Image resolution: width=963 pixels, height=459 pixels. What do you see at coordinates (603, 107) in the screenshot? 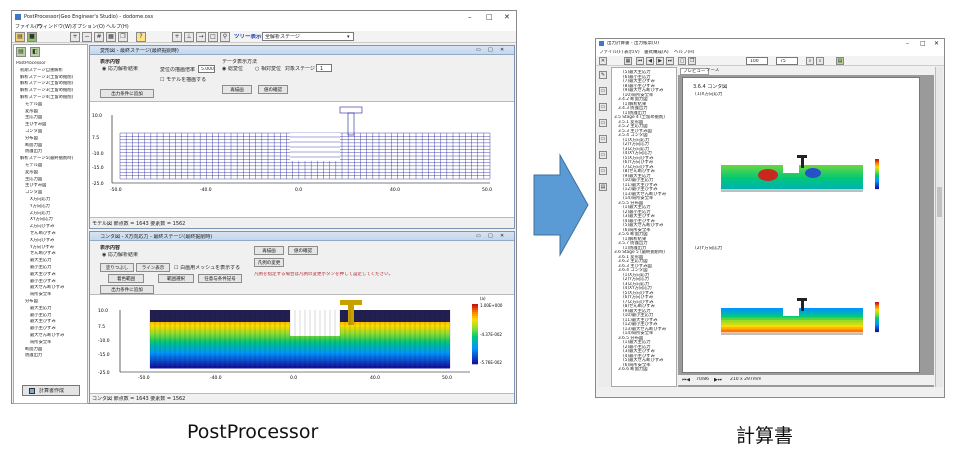
I see `side-tool-icon-3: ▭` at bounding box center [603, 107].